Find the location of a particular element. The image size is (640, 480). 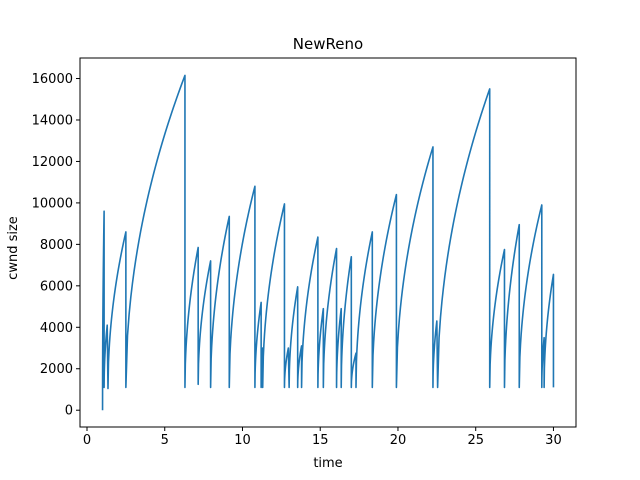

y-tick-label: 14000 is located at coordinates (52, 120).